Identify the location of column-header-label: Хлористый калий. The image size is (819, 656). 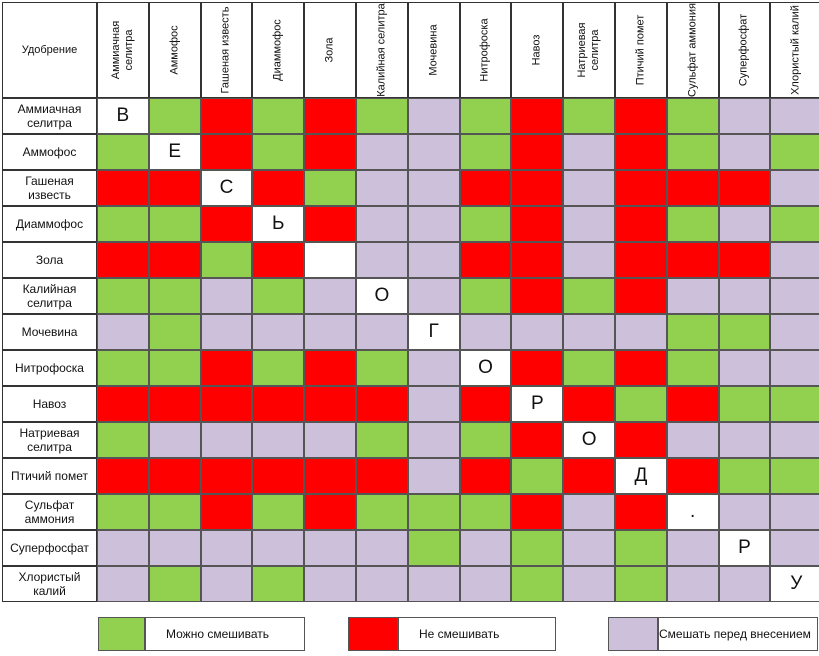
(795, 50).